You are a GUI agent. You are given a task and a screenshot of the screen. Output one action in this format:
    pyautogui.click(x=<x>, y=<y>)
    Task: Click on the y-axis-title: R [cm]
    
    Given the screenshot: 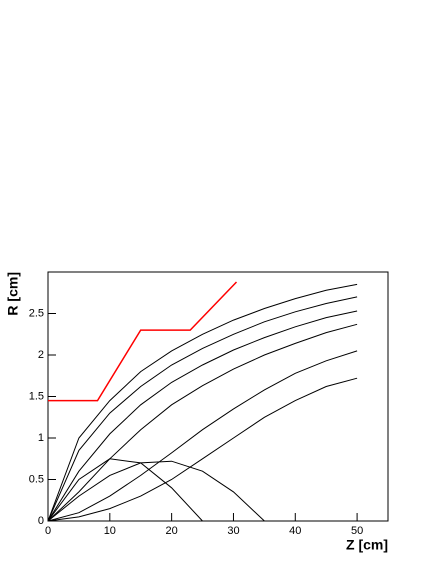 What is the action you would take?
    pyautogui.click(x=13, y=294)
    